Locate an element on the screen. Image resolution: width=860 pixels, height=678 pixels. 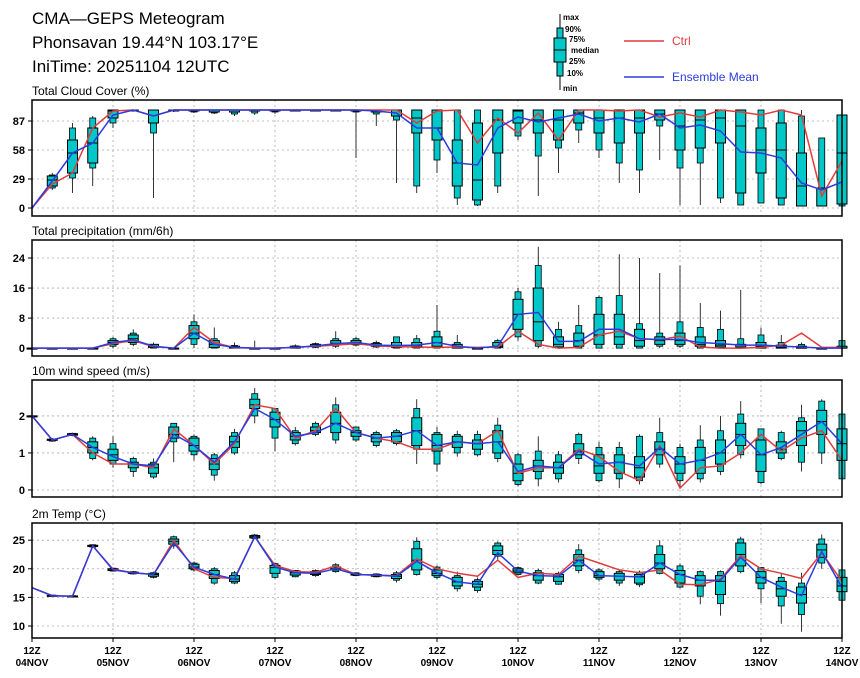
legend-max: max is located at coordinates (571, 17).